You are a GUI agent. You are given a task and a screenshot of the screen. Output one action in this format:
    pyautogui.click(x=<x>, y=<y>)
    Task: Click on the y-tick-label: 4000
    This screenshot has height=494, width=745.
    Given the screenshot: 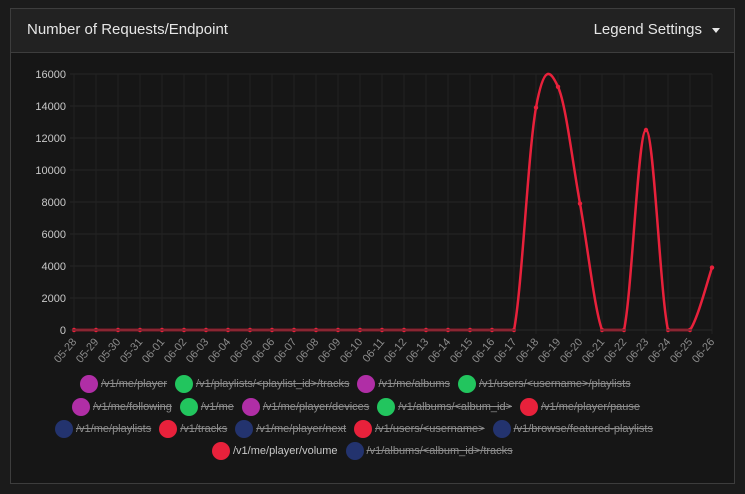 What is the action you would take?
    pyautogui.click(x=54, y=267)
    